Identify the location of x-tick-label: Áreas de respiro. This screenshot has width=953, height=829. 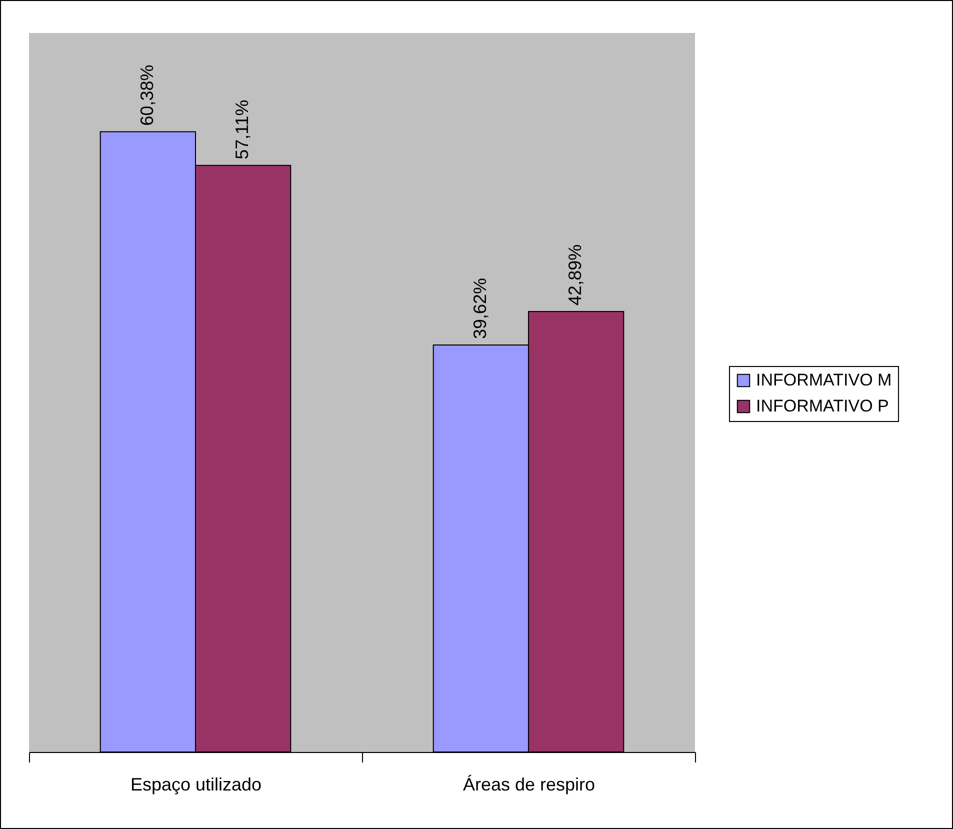
(529, 784).